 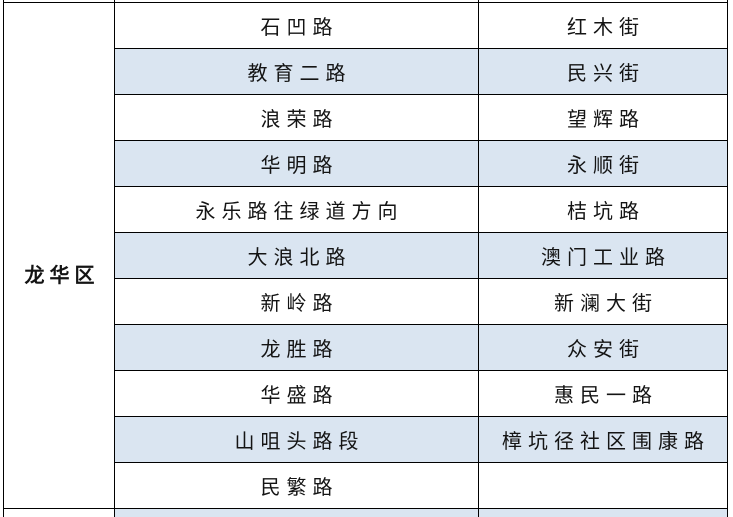 What do you see at coordinates (603, 348) in the screenshot?
I see `road-cell: 众安街` at bounding box center [603, 348].